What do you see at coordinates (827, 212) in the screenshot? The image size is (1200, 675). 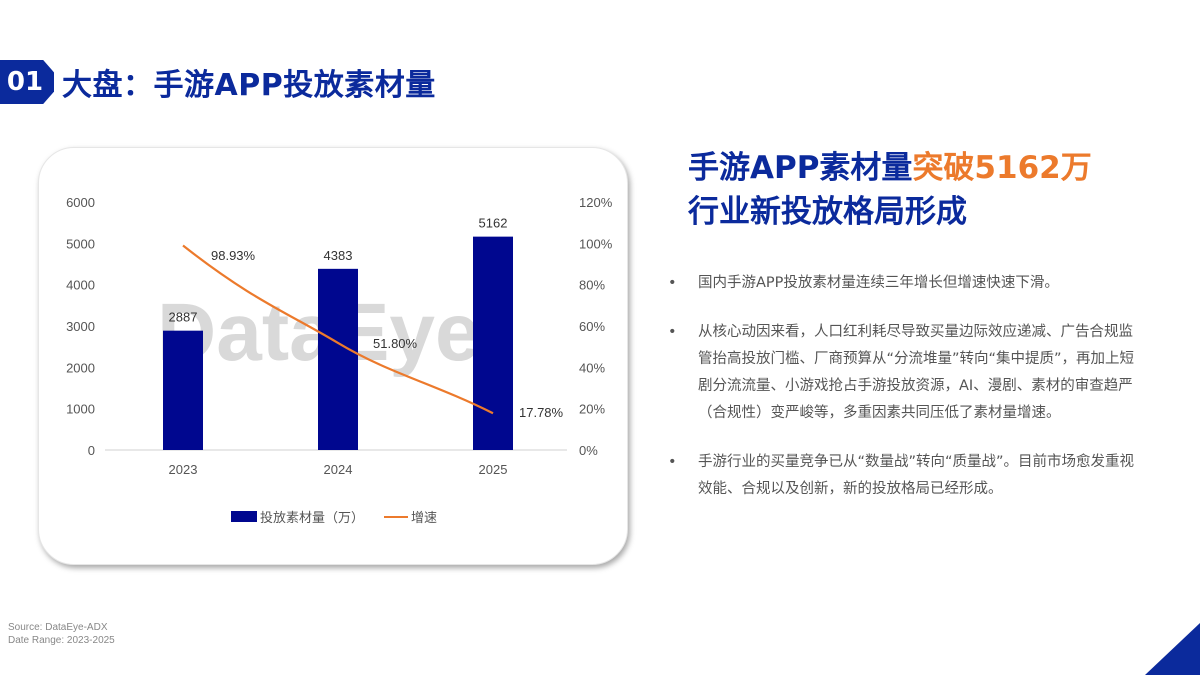 I see `heading-line2: 行业新投放格局形成` at bounding box center [827, 212].